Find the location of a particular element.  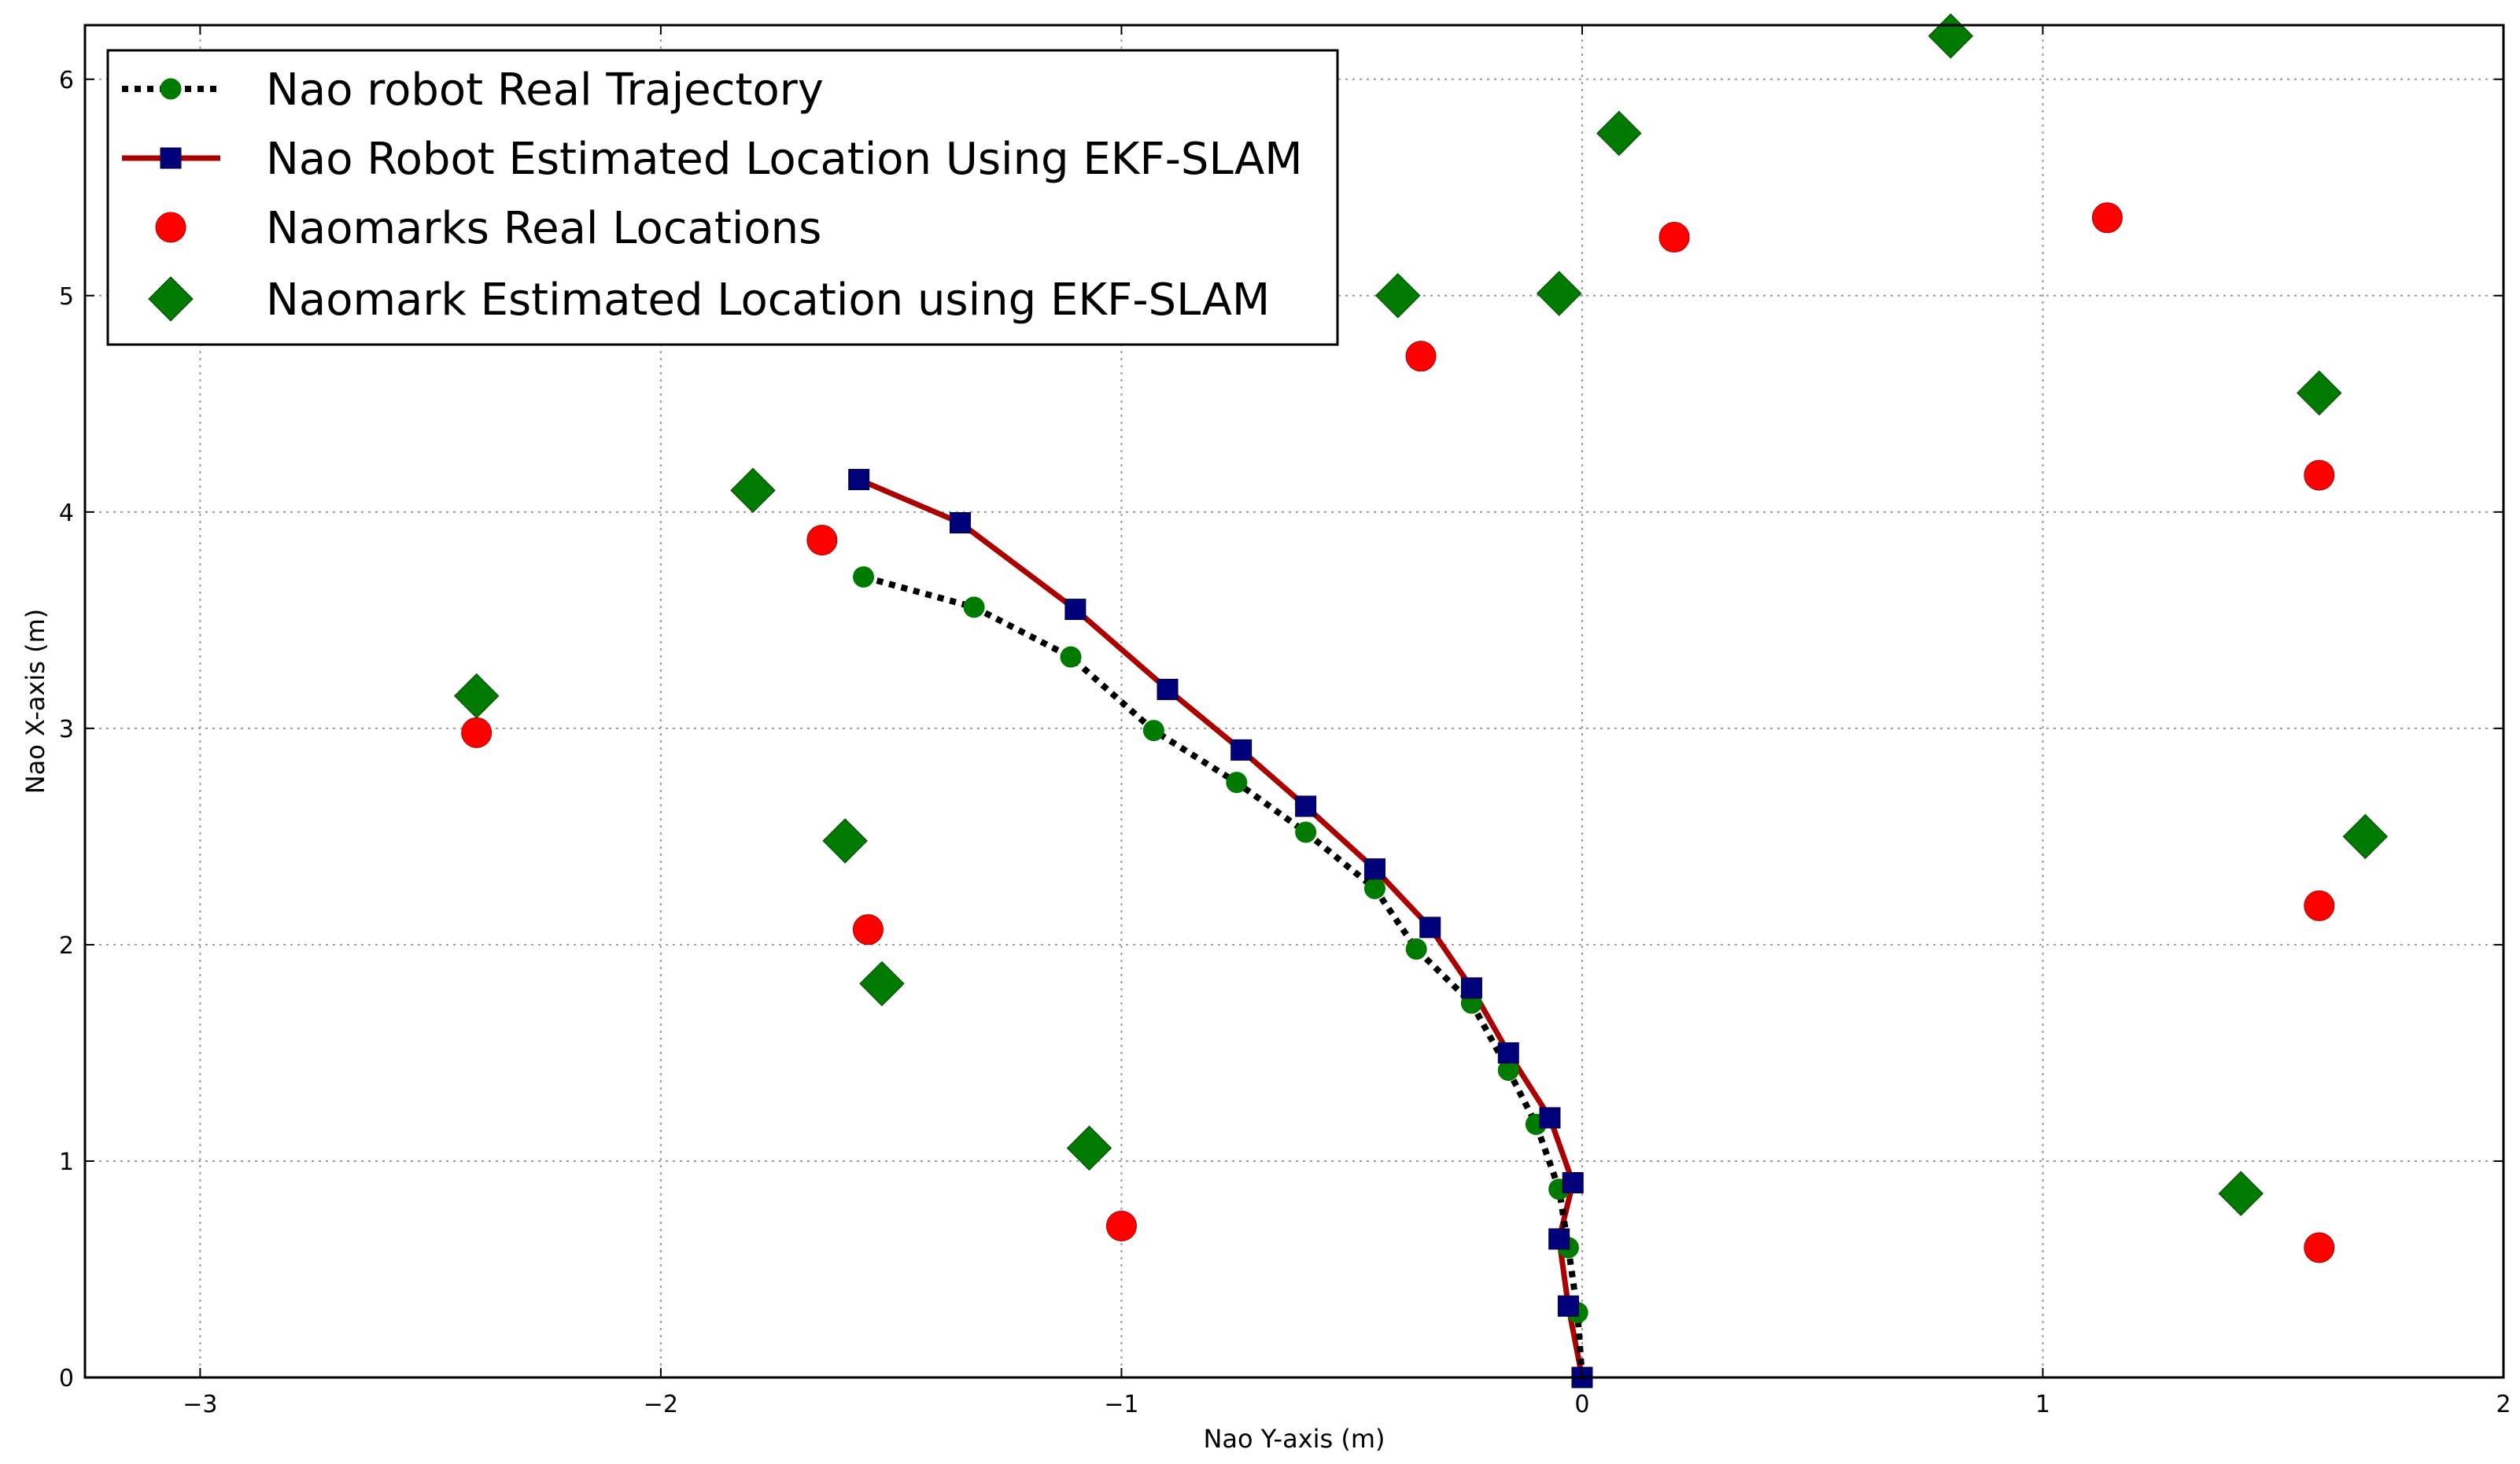

legend-label-2: Naomarks Real Locations is located at coordinates (543, 229).